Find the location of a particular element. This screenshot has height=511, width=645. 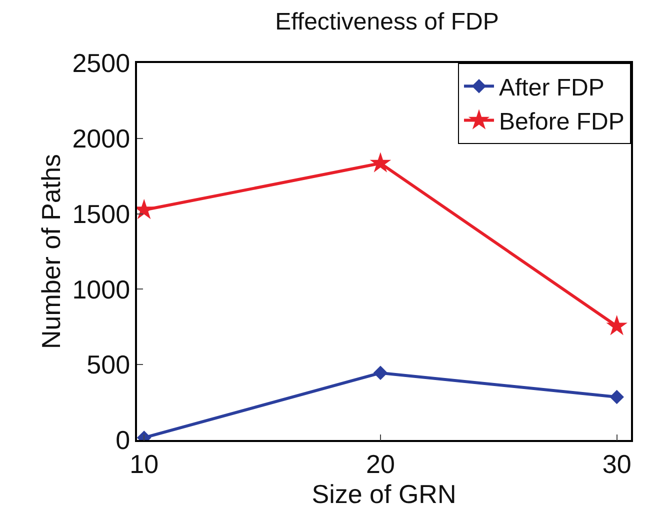

y-tick-label: 500 is located at coordinates (108, 365).